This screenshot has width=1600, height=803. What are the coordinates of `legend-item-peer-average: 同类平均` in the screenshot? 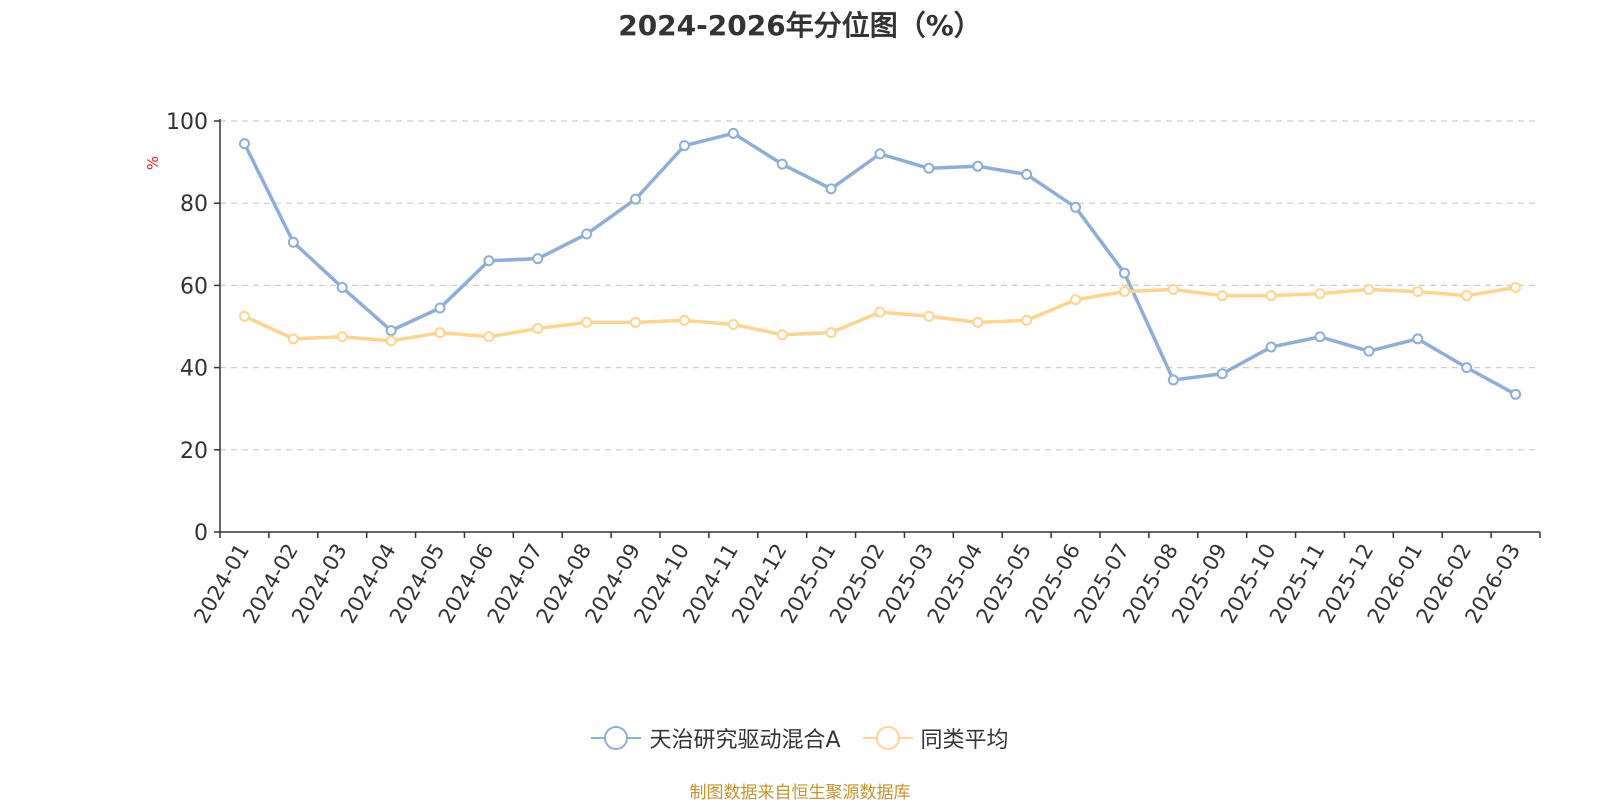 It's located at (935, 738).